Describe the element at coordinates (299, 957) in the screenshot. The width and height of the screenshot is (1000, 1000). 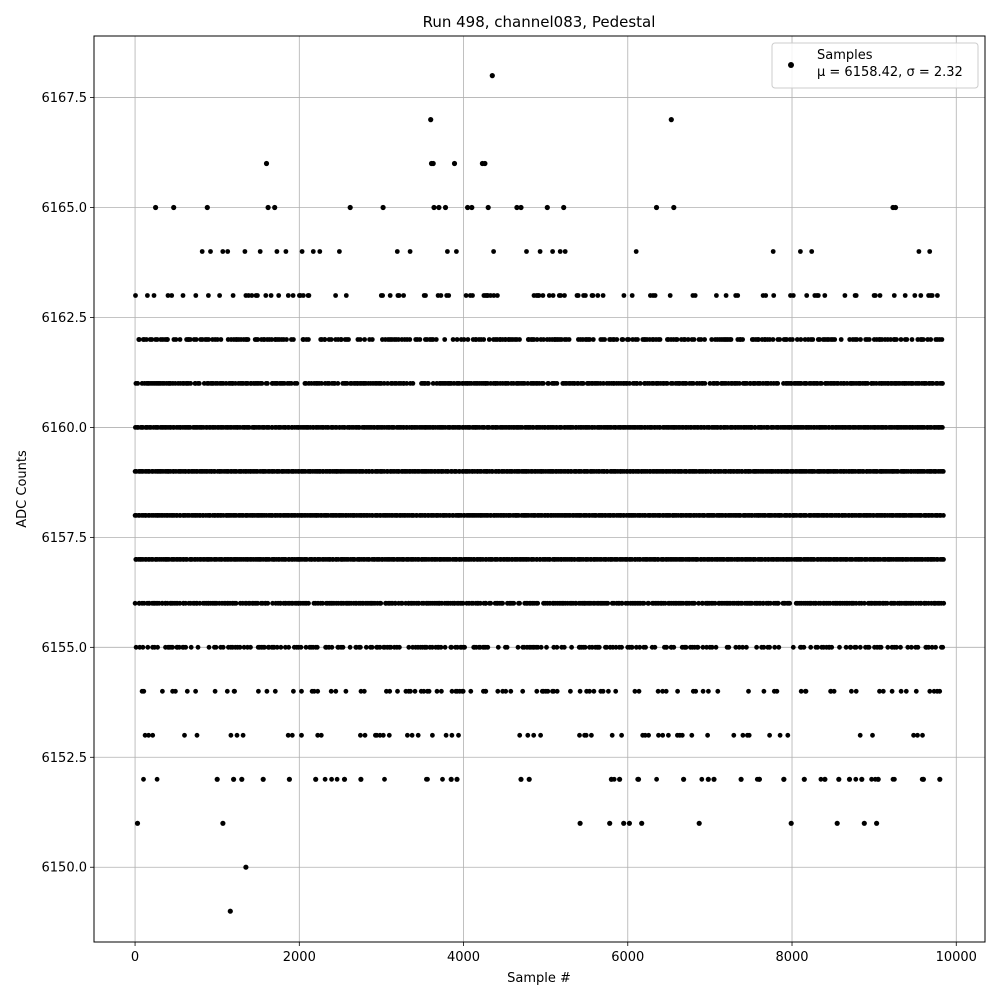
I see `x-tick-label: 2000` at that location.